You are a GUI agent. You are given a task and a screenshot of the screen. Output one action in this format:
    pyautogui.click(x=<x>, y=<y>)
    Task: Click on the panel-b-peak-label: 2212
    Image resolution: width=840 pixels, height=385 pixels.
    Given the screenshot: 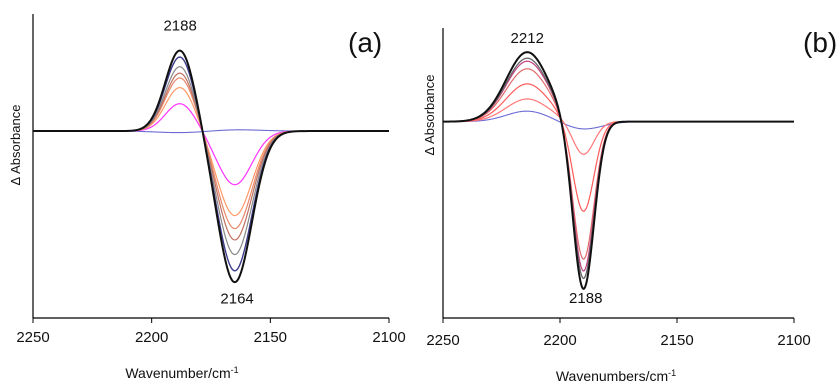 What is the action you would take?
    pyautogui.click(x=527, y=38)
    